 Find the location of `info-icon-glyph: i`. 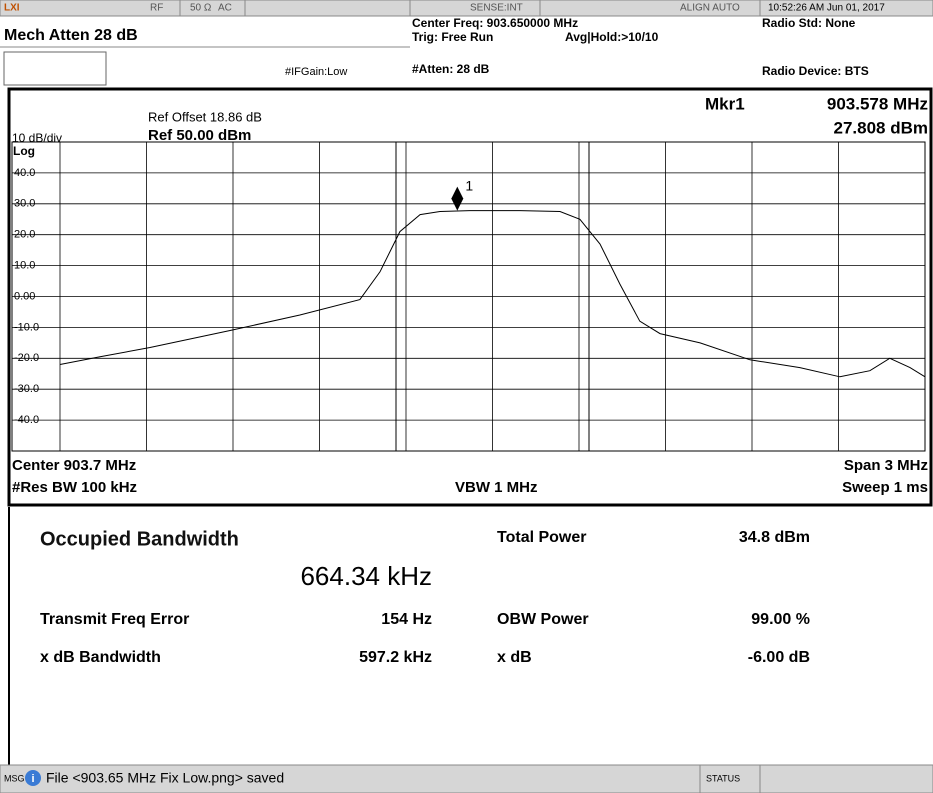

info-icon-glyph: i is located at coordinates (32, 779).